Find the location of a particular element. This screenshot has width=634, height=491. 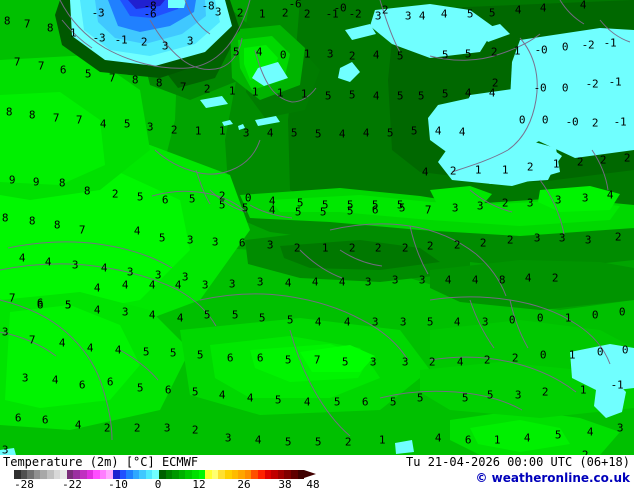

colorbar-tick-label: 48 is located at coordinates (313, 484).